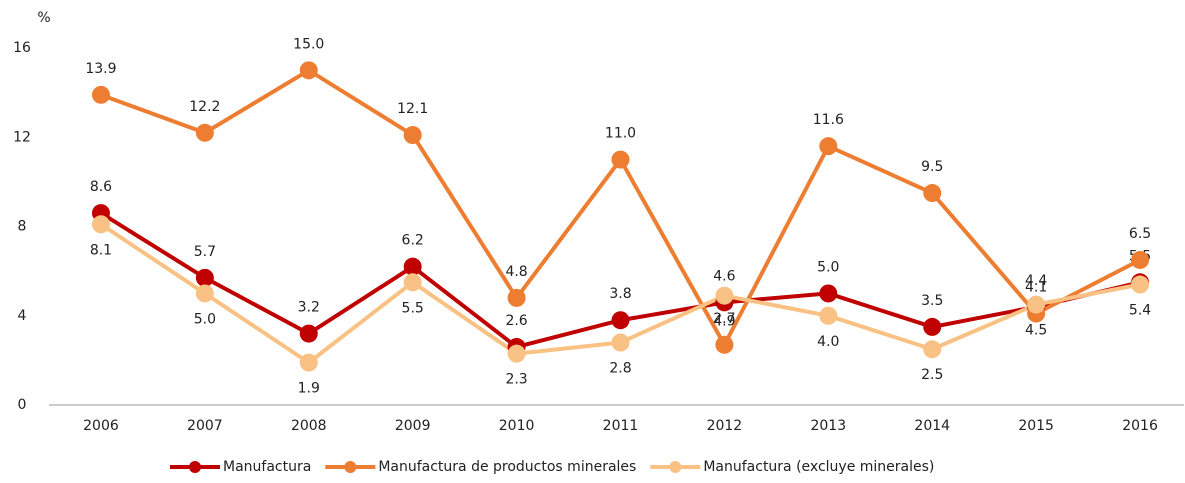 Image resolution: width=1185 pixels, height=483 pixels. What do you see at coordinates (621, 426) in the screenshot?
I see `x-tick-label: 2011` at bounding box center [621, 426].